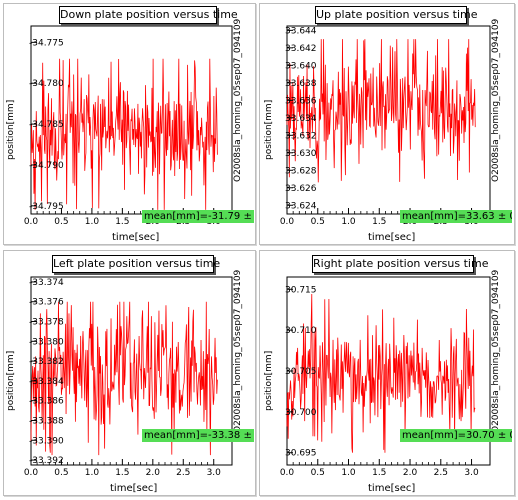 The image size is (518, 500). I want to click on y-tick-label: -33.380, so click(46, 342).